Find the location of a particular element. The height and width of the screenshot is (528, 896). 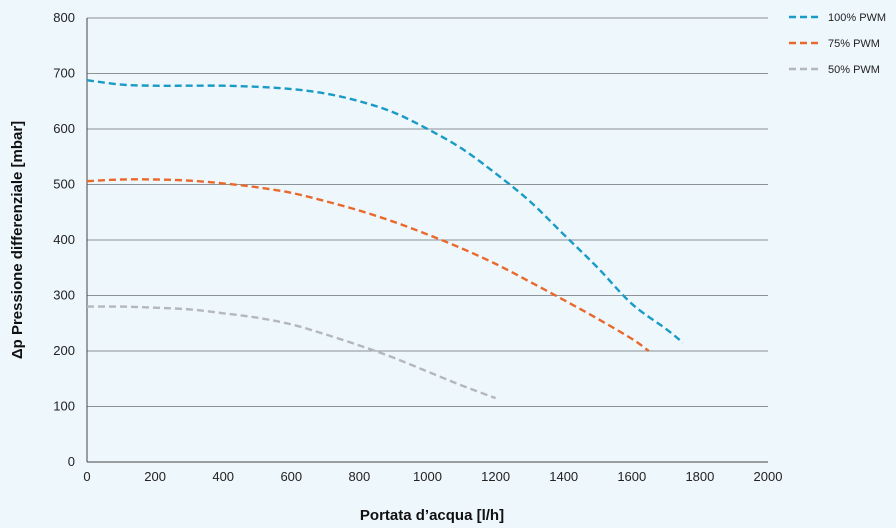

legend: 100% PWM 75% PWM 50% PWM is located at coordinates (837, 44).